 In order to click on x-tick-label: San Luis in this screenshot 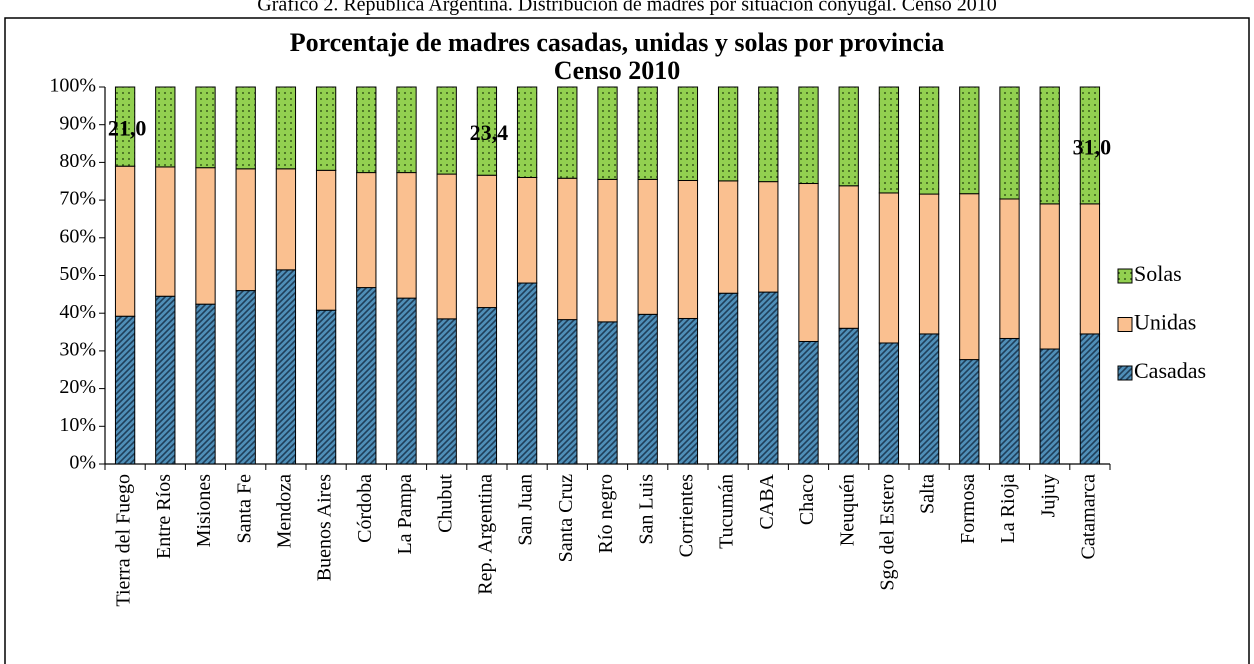, I will do `click(646, 509)`.